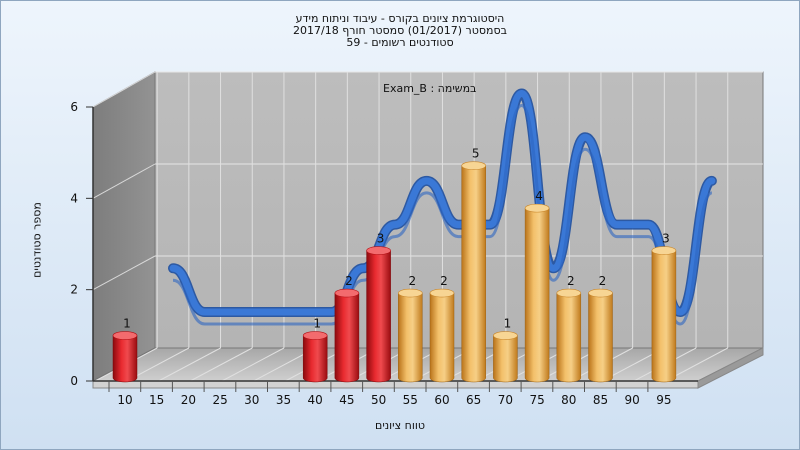 Image resolution: width=800 pixels, height=450 pixels. Describe the element at coordinates (378, 400) in the screenshot. I see `x-tick-label: 50` at that location.